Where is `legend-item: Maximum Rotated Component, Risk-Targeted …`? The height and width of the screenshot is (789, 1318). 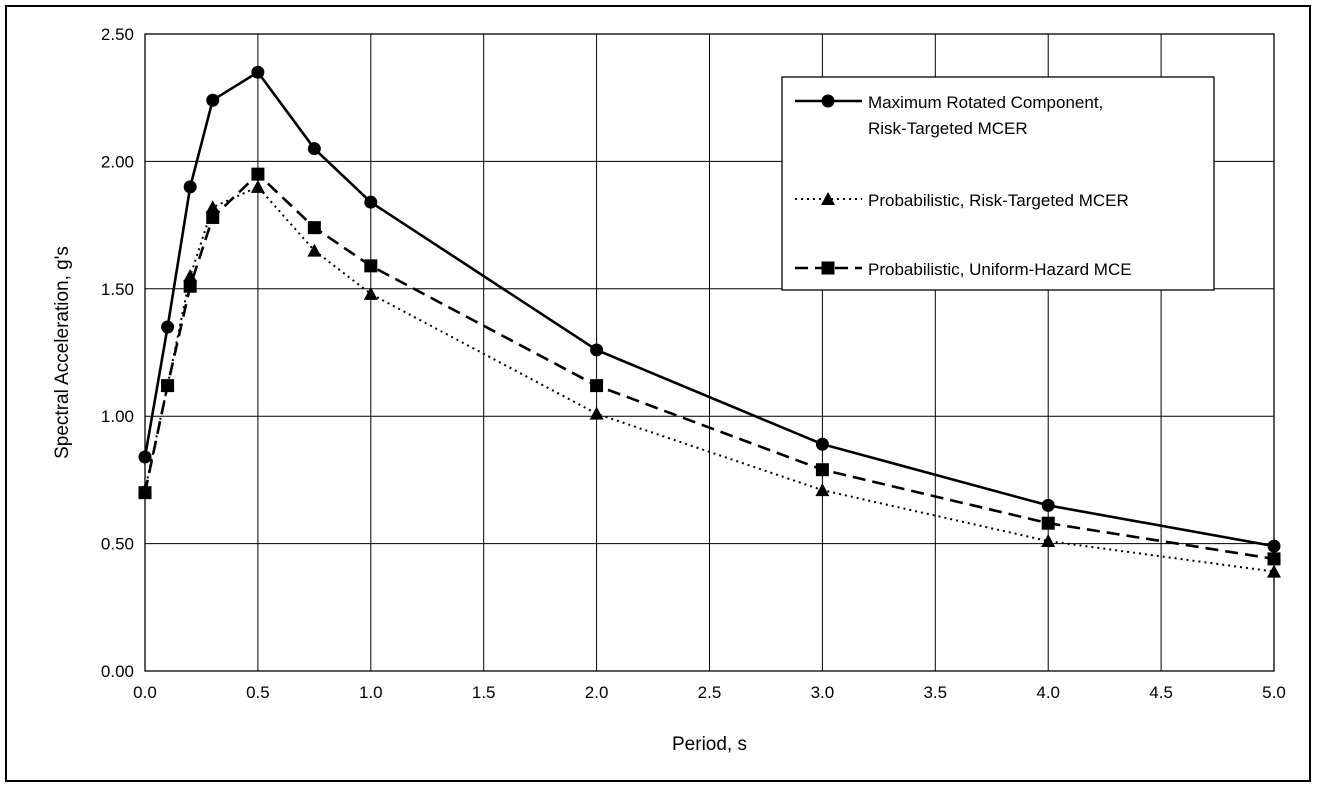 legend-item: Maximum Rotated Component, Risk-Targeted … is located at coordinates (949, 115).